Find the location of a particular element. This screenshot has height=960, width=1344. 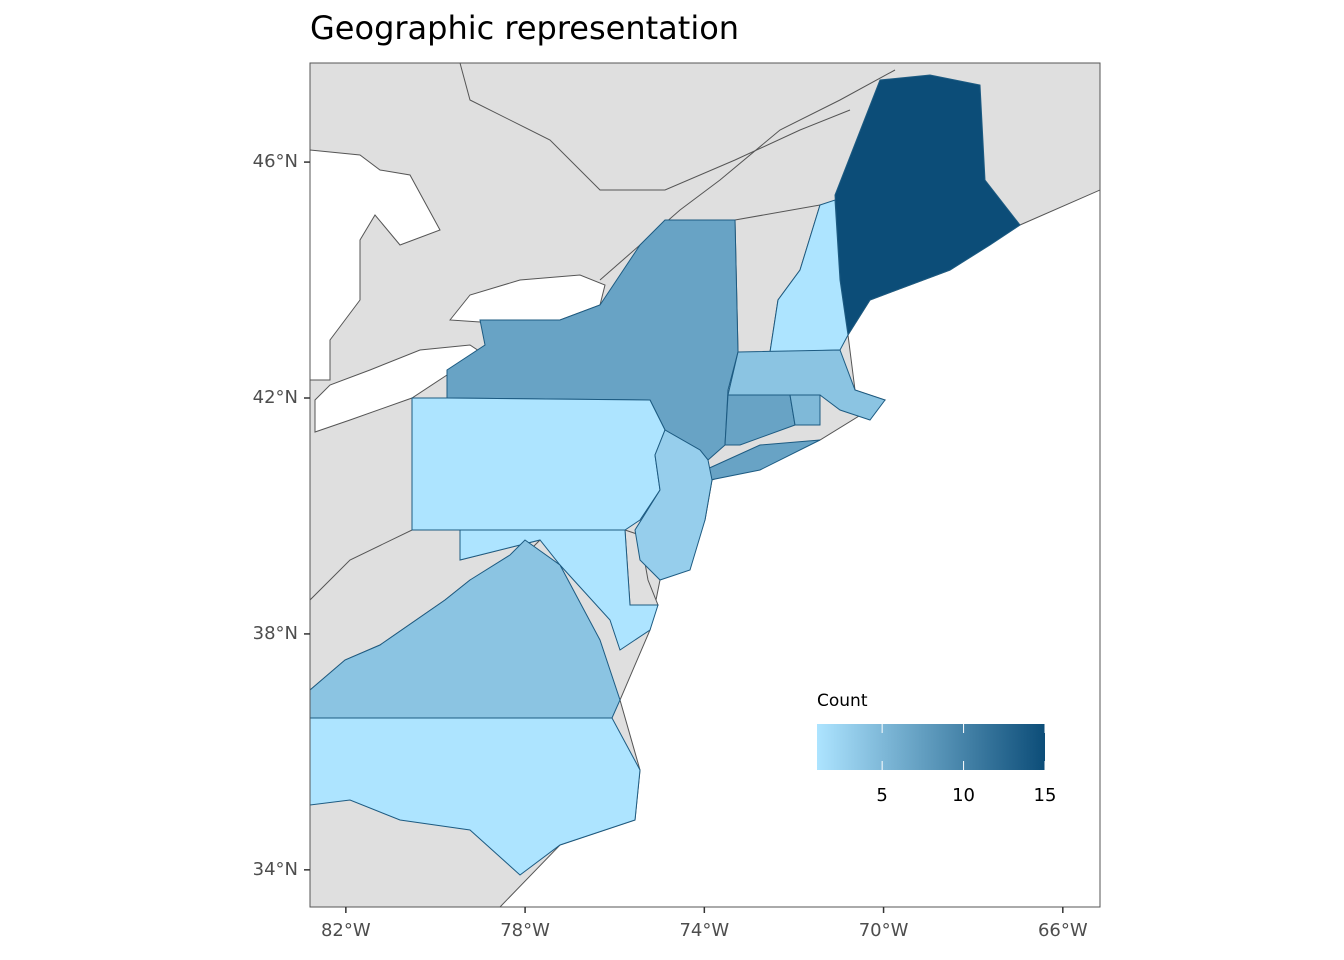

x-tick-label: 78°W is located at coordinates (525, 930).